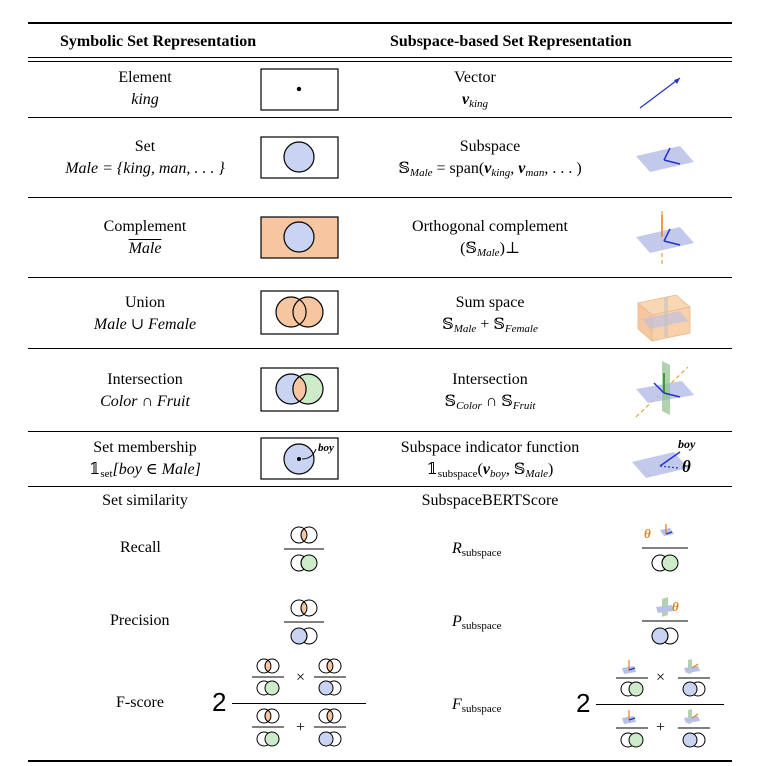  I want to click on complement-icon, so click(299, 237).